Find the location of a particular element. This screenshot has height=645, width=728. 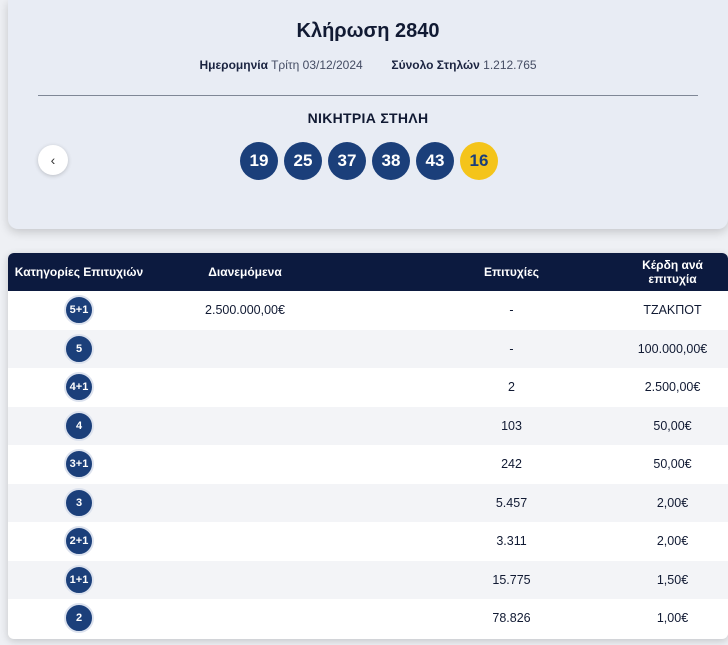

draw-title: Κλήρωση 2840 is located at coordinates (368, 31).